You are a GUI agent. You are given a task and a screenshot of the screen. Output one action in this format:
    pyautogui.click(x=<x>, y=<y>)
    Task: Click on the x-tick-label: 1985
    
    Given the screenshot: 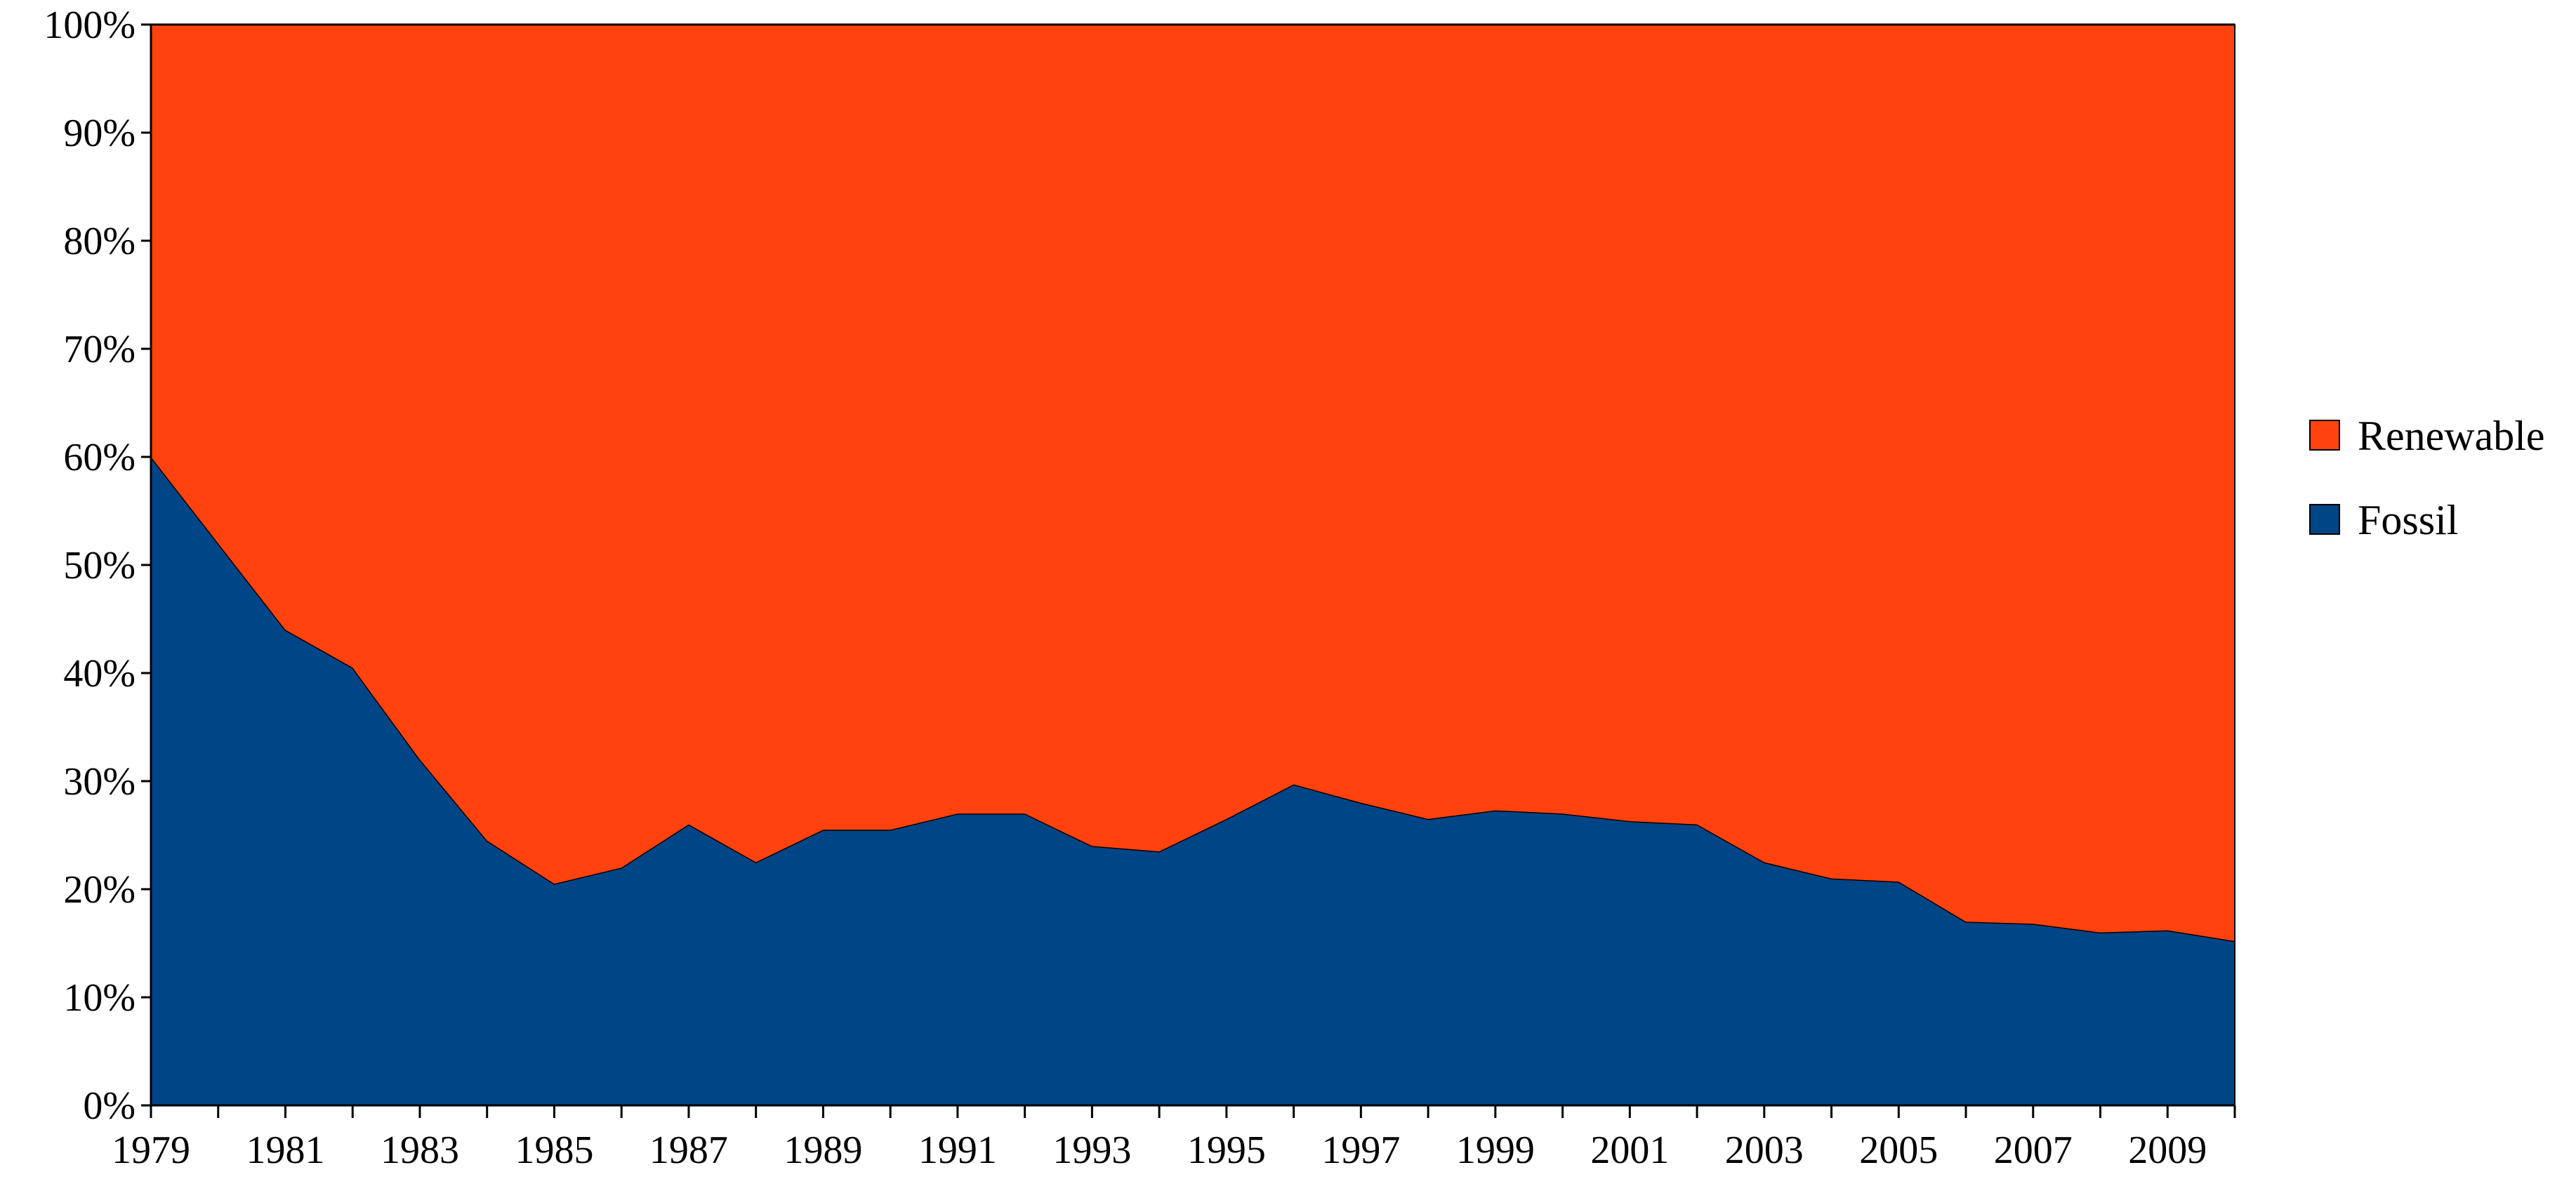 What is the action you would take?
    pyautogui.click(x=554, y=1151)
    